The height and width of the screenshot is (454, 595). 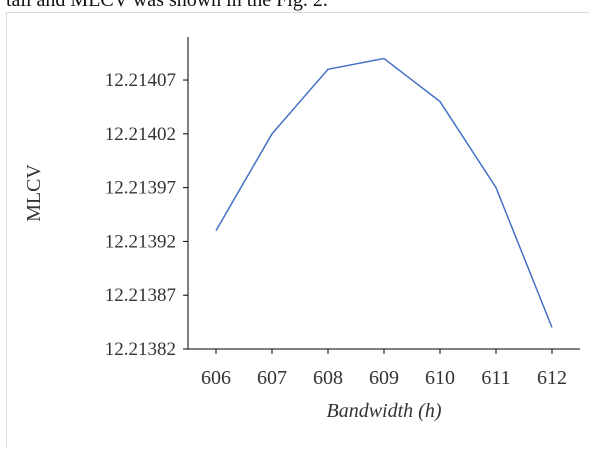 What do you see at coordinates (34, 193) in the screenshot?
I see `y-axis-label: MLCV` at bounding box center [34, 193].